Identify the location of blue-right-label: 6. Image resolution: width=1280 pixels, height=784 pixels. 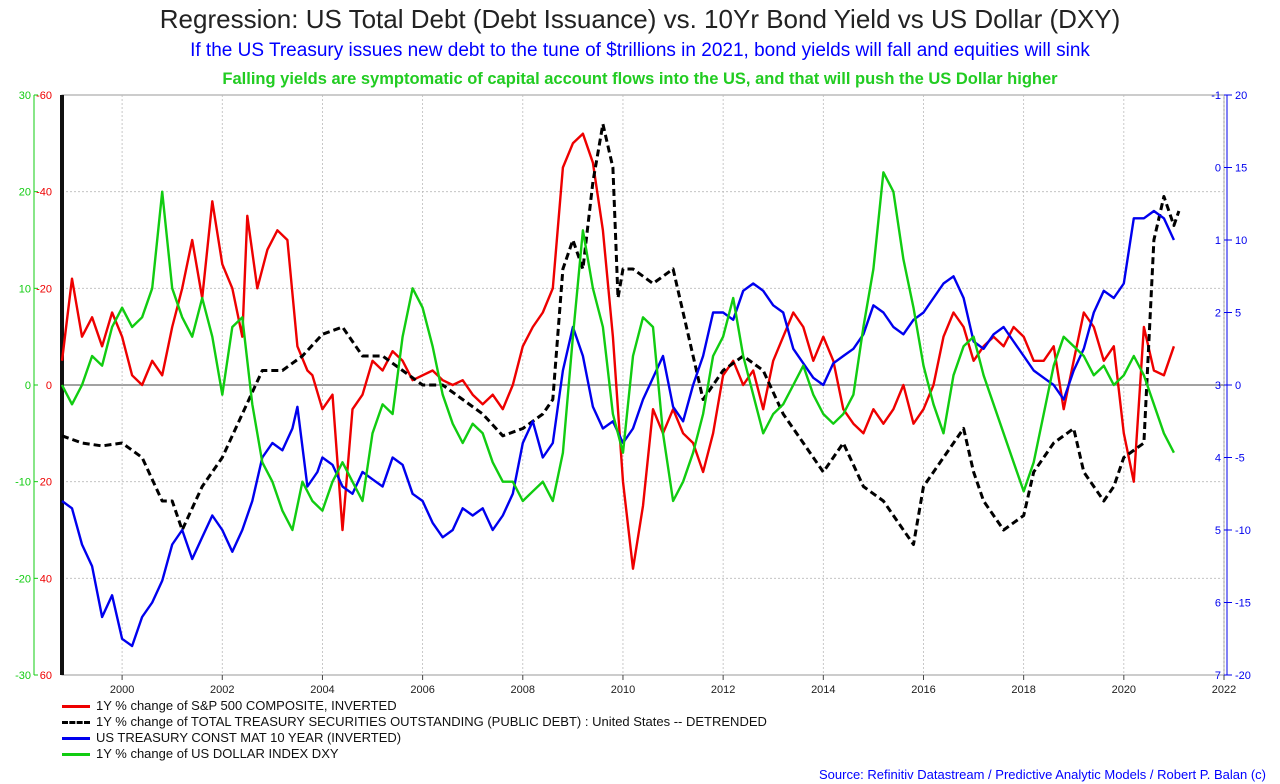
(1218, 604).